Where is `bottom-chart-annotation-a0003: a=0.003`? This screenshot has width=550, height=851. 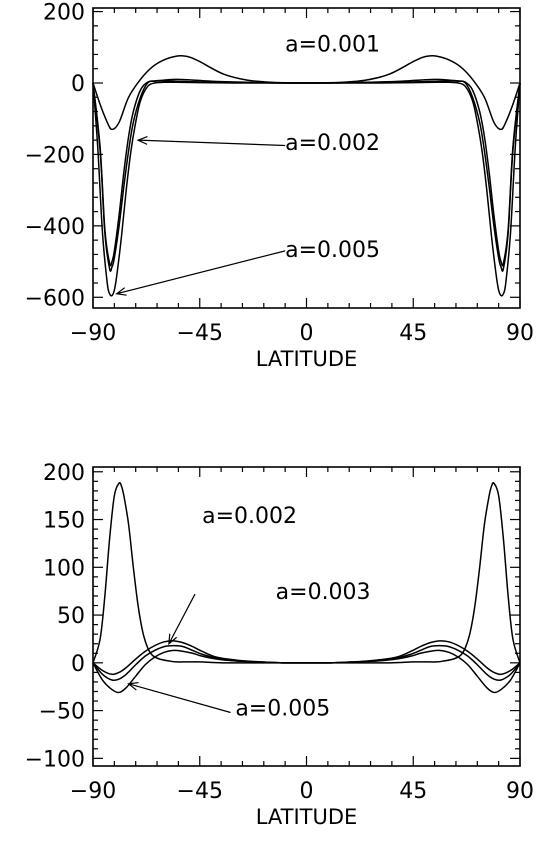 bottom-chart-annotation-a0003: a=0.003 is located at coordinates (323, 592).